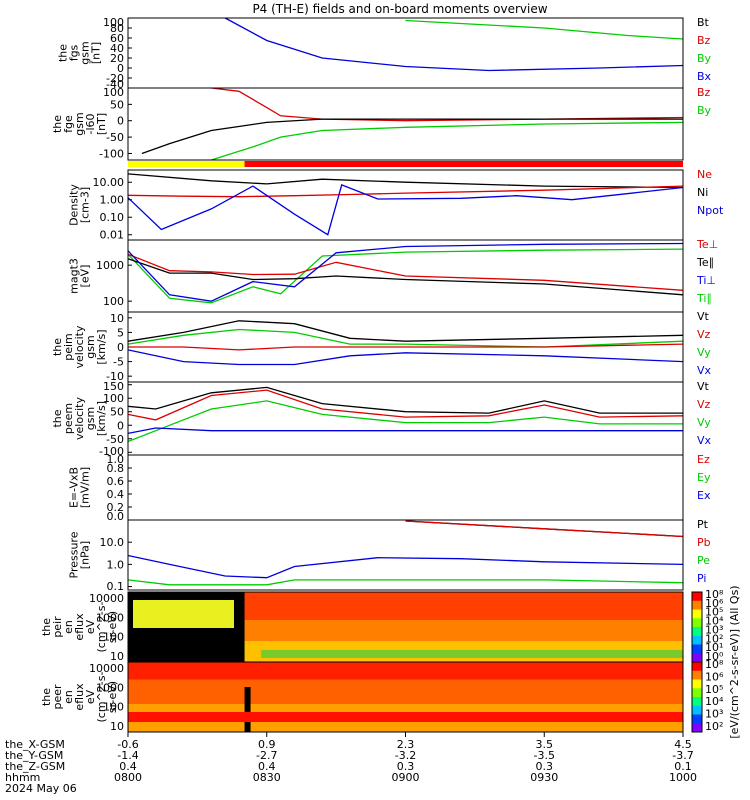 This screenshot has width=750, height=800. Describe the element at coordinates (406, 164) in the screenshot. I see `panel-mode` at that location.